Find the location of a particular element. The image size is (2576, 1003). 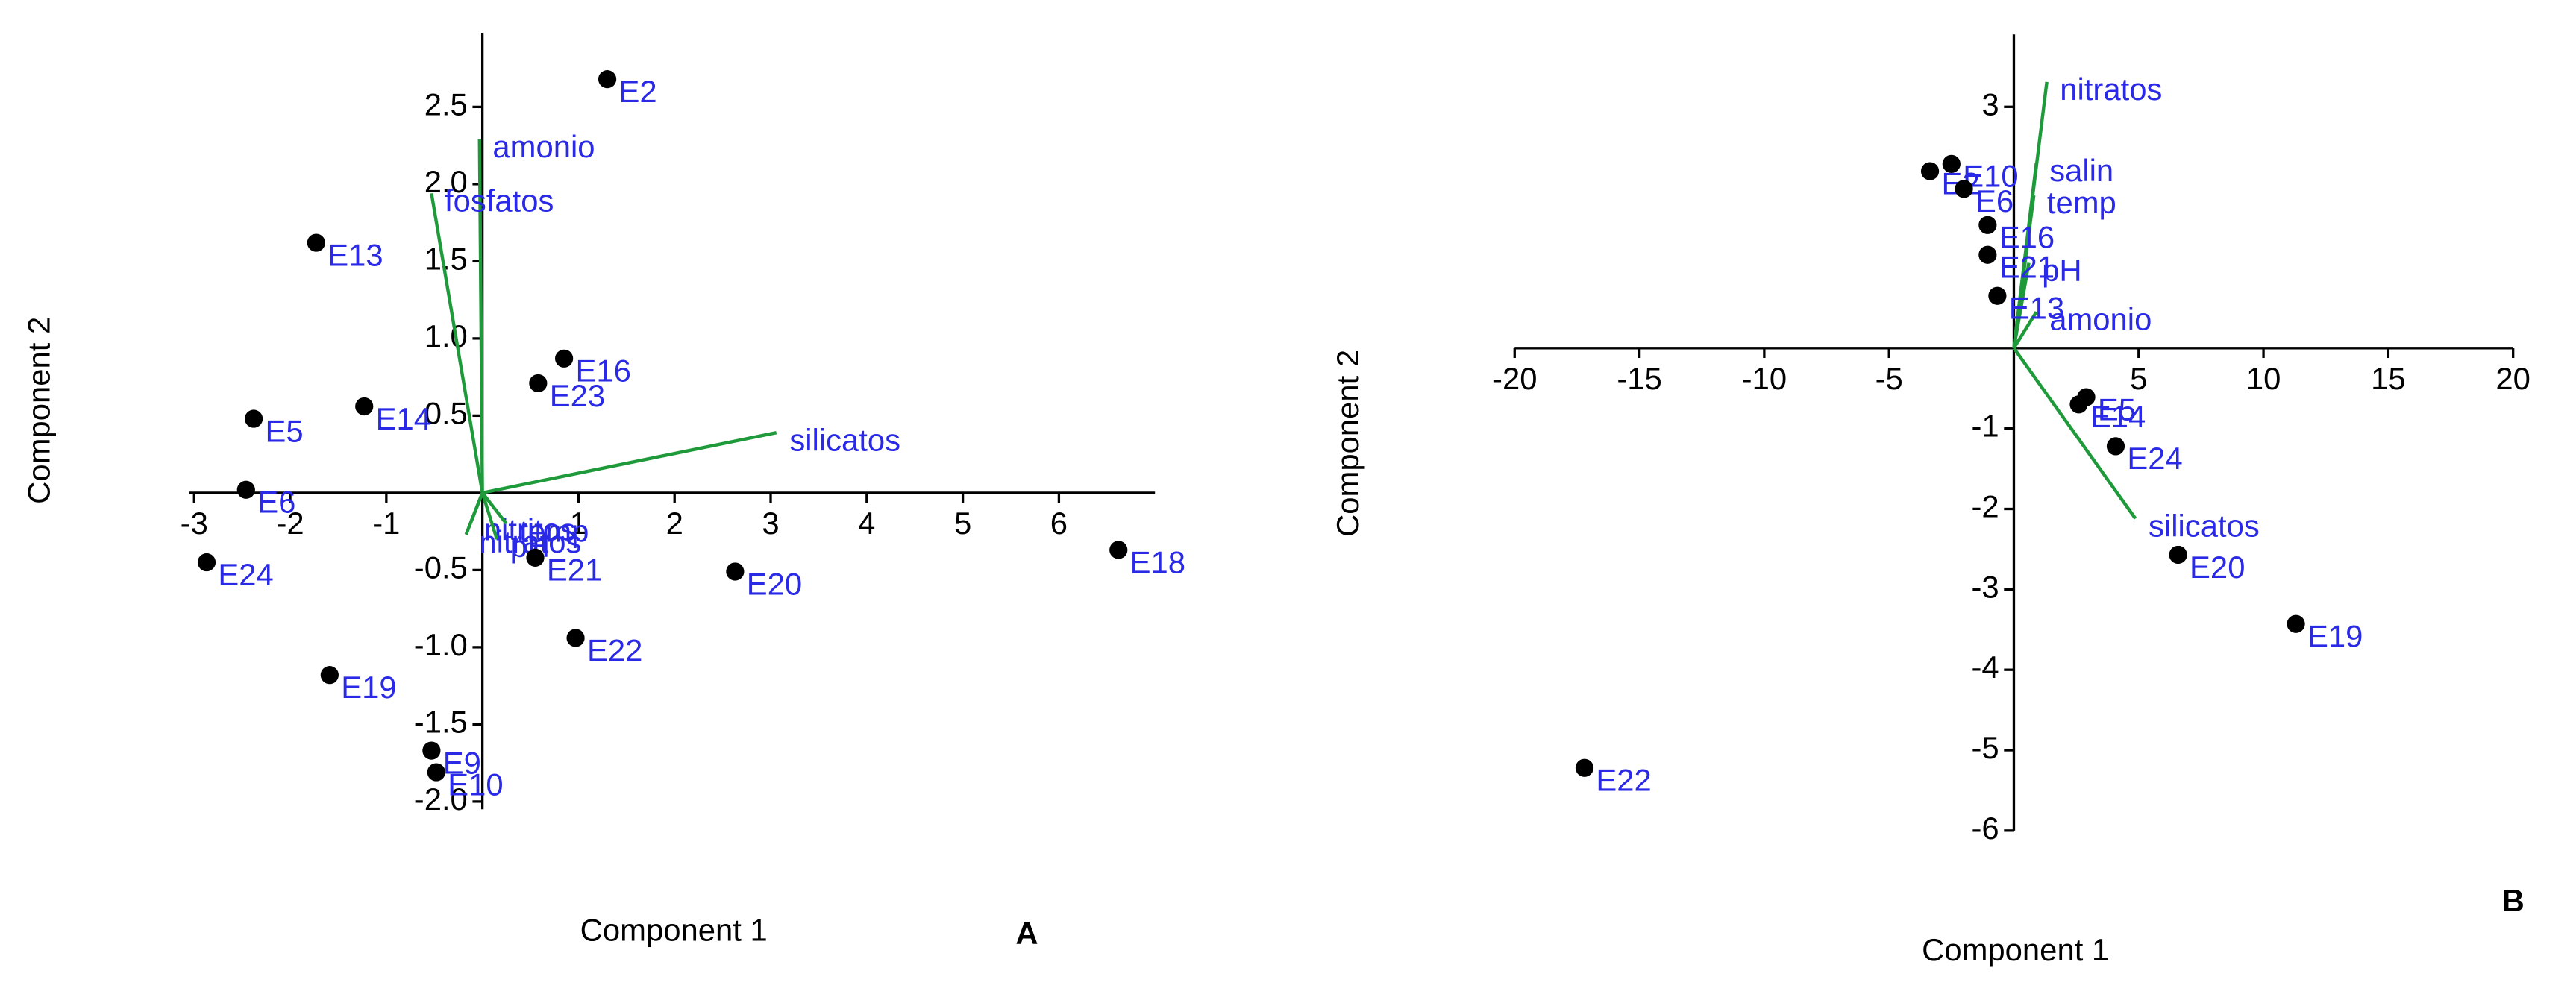

vector-label: pH is located at coordinates (2061, 270).